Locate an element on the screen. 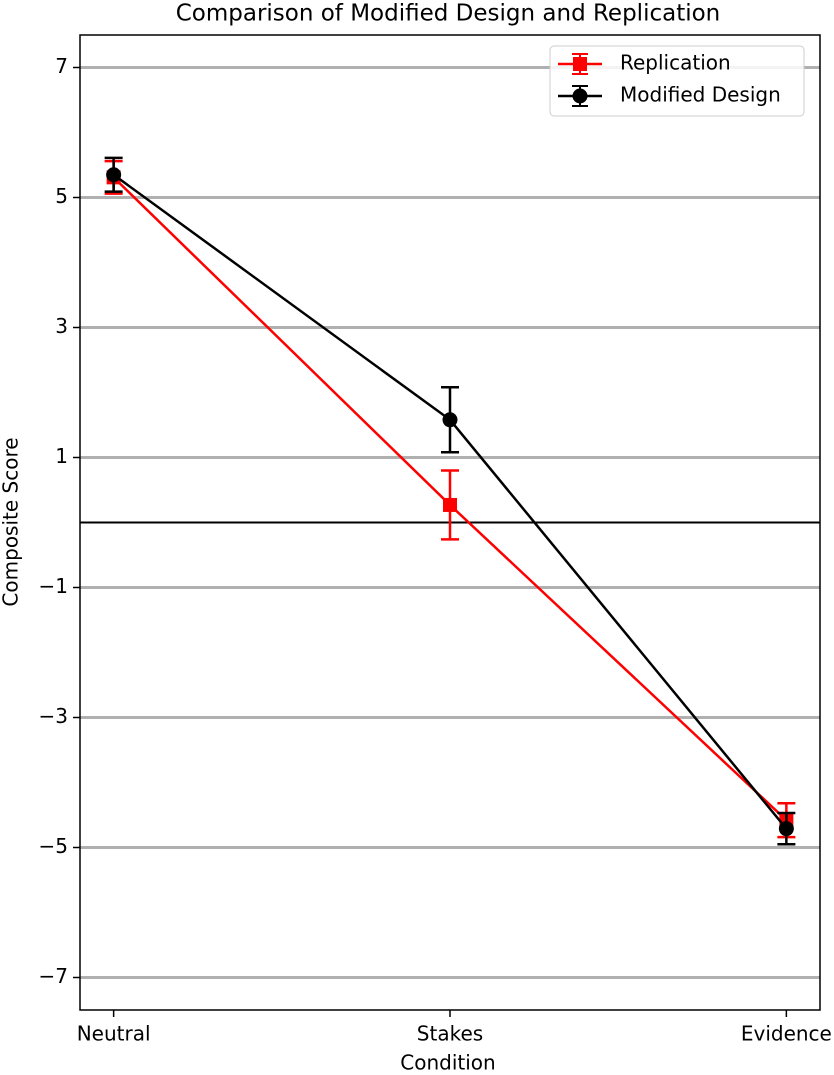  y-tick-label: 1 is located at coordinates (61, 456).